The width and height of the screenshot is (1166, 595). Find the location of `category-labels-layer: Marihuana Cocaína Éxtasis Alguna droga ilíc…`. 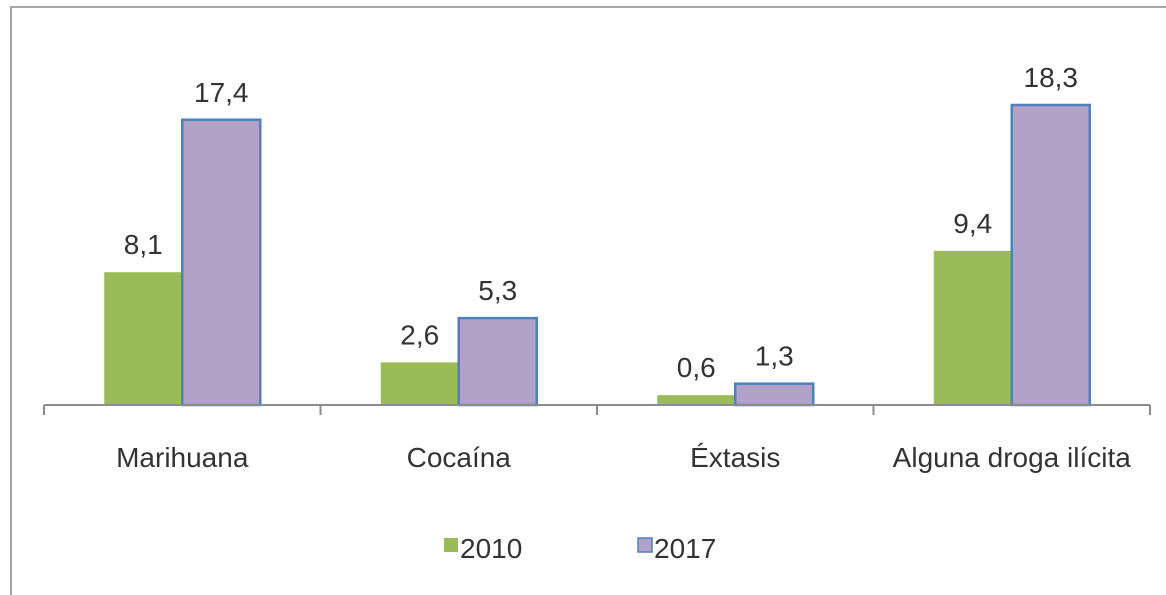

category-labels-layer: Marihuana Cocaína Éxtasis Alguna droga ilíc… is located at coordinates (623, 457).